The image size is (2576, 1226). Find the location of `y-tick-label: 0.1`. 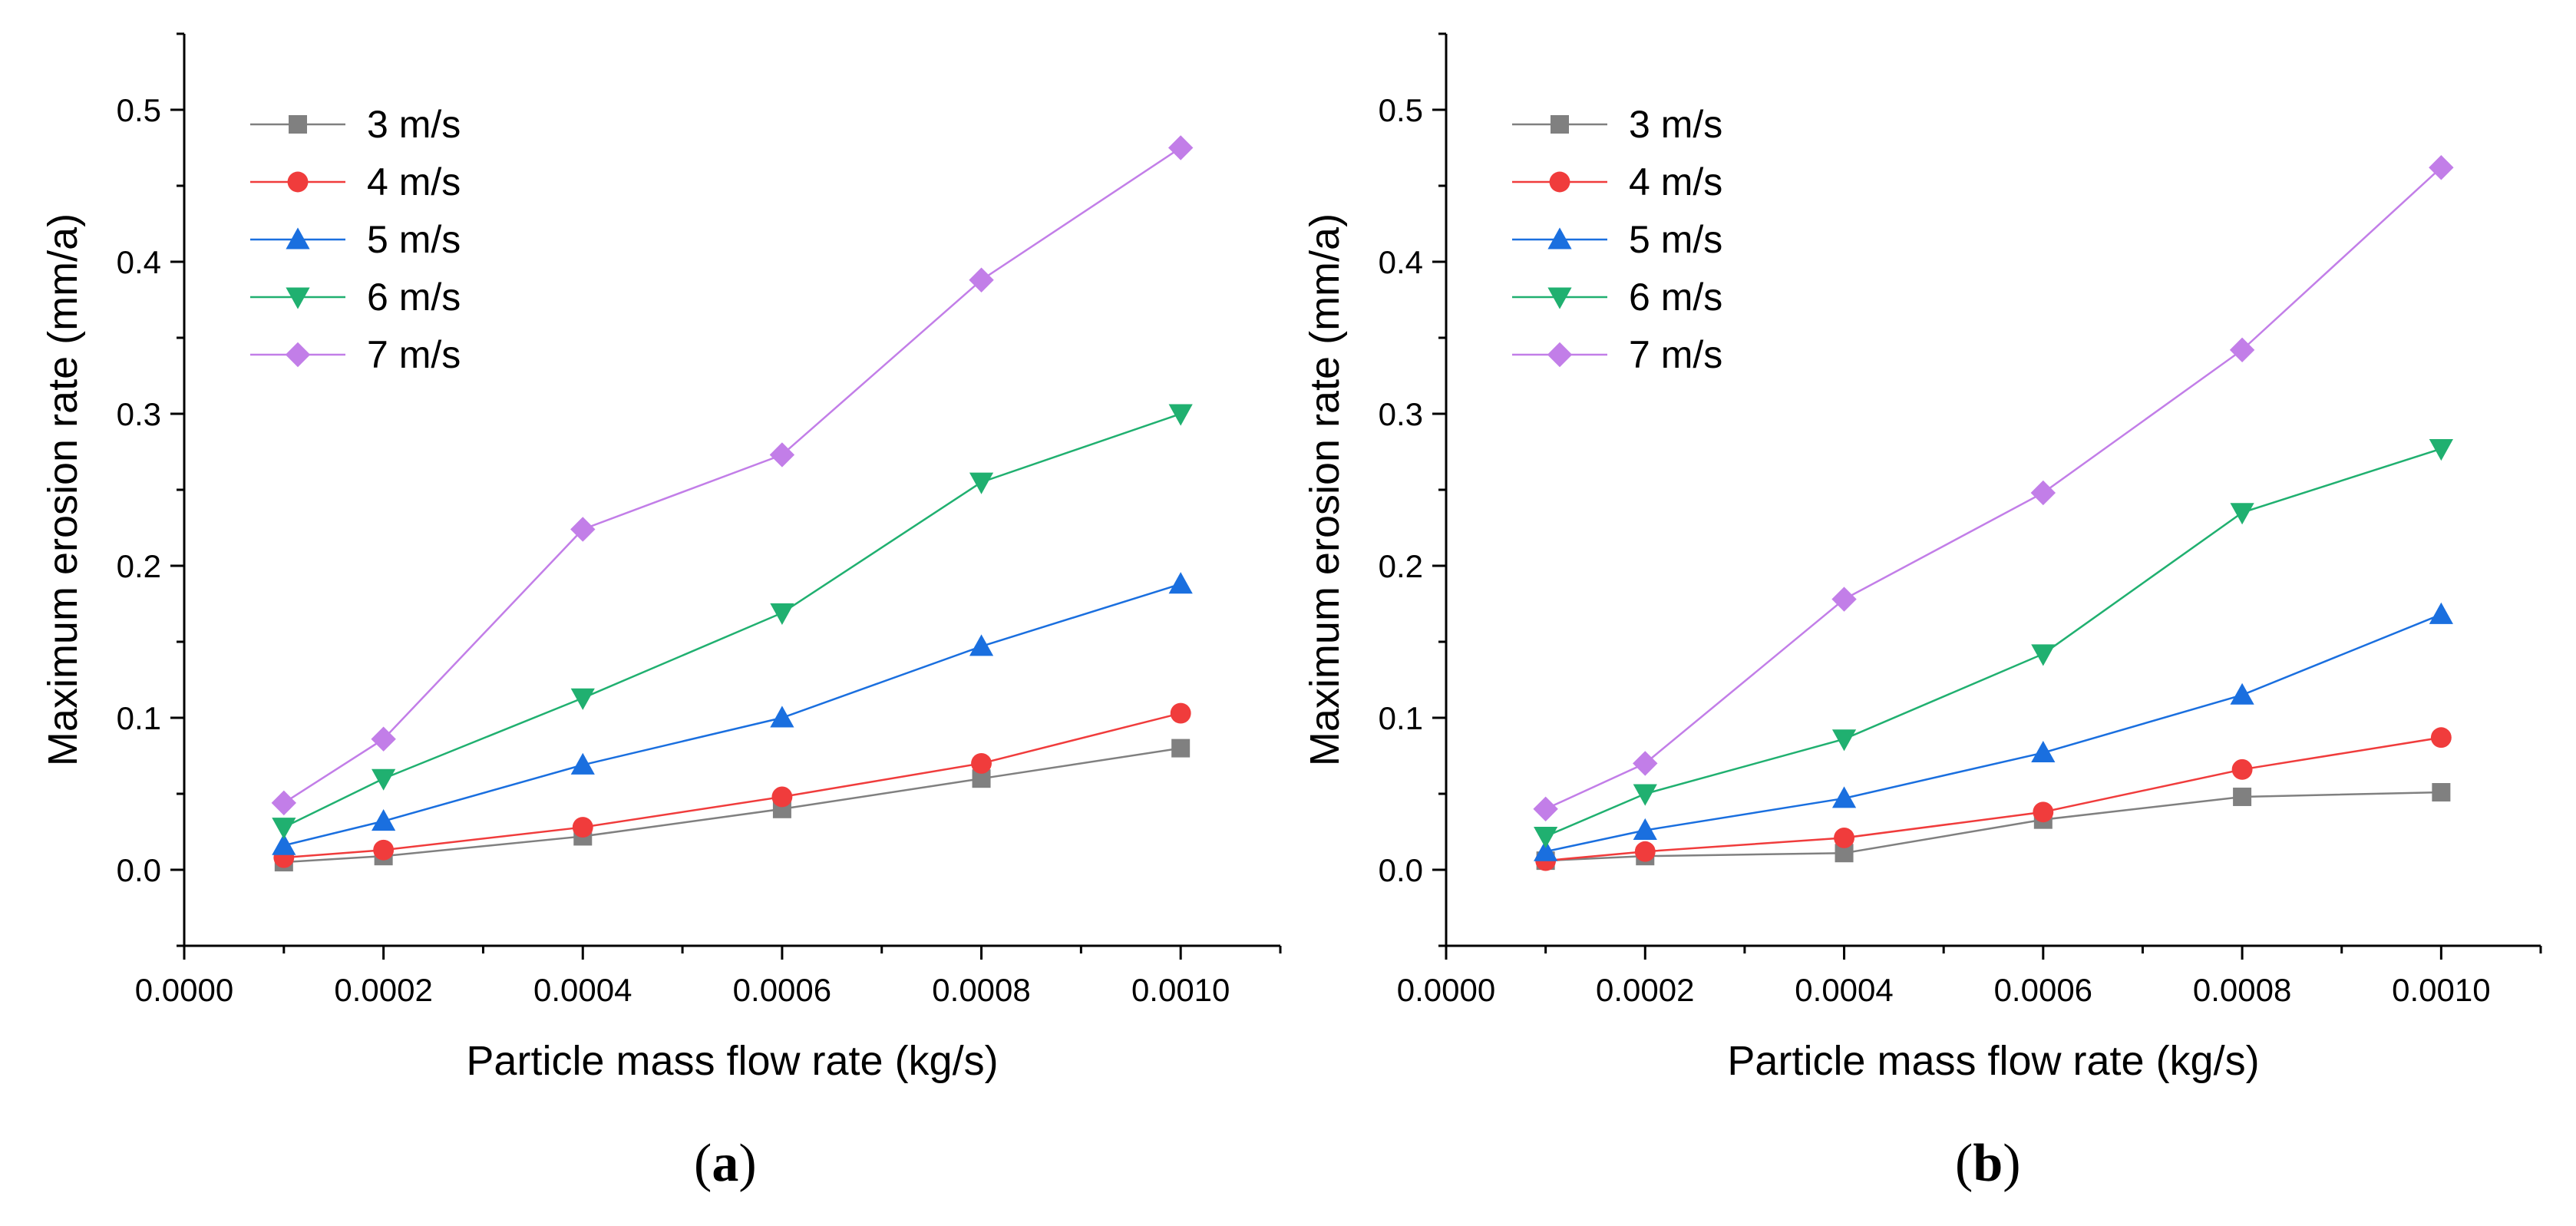

y-tick-label: 0.1 is located at coordinates (139, 718).